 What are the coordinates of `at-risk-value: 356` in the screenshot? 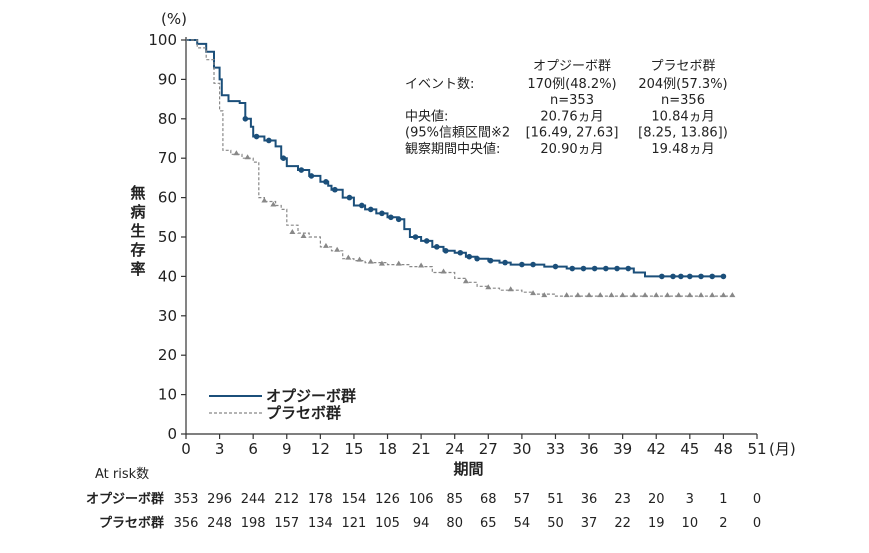 It's located at (186, 523).